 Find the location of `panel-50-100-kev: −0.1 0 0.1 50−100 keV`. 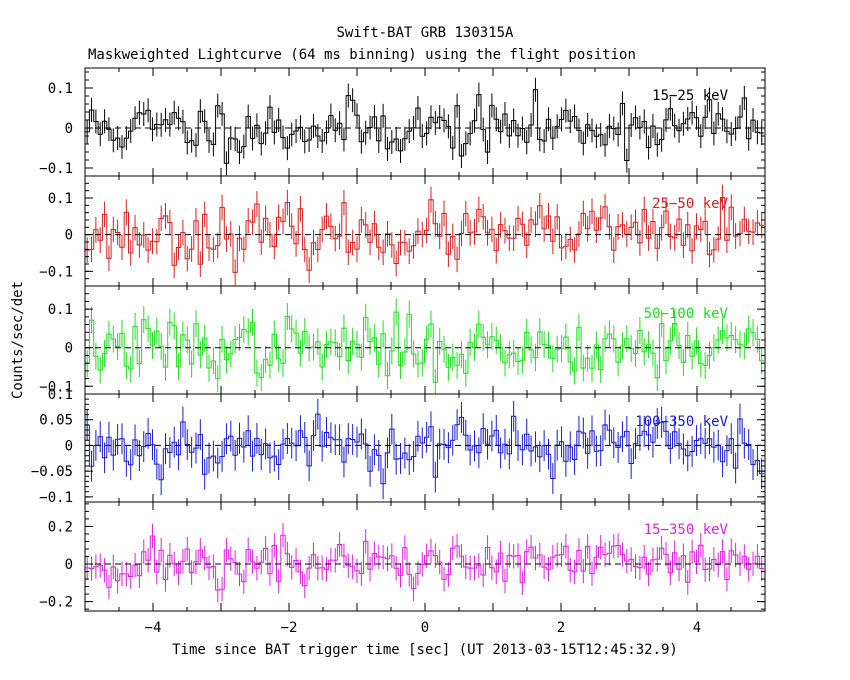

panel-50-100-kev: −0.1 0 0.1 50−100 keV is located at coordinates (402, 340).